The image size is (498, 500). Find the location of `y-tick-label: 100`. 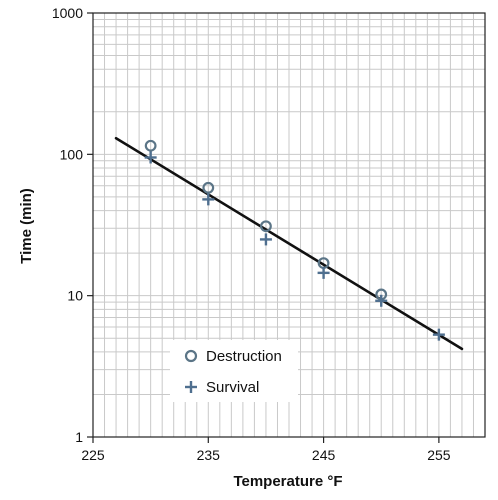

y-tick-label: 100 is located at coordinates (72, 154).